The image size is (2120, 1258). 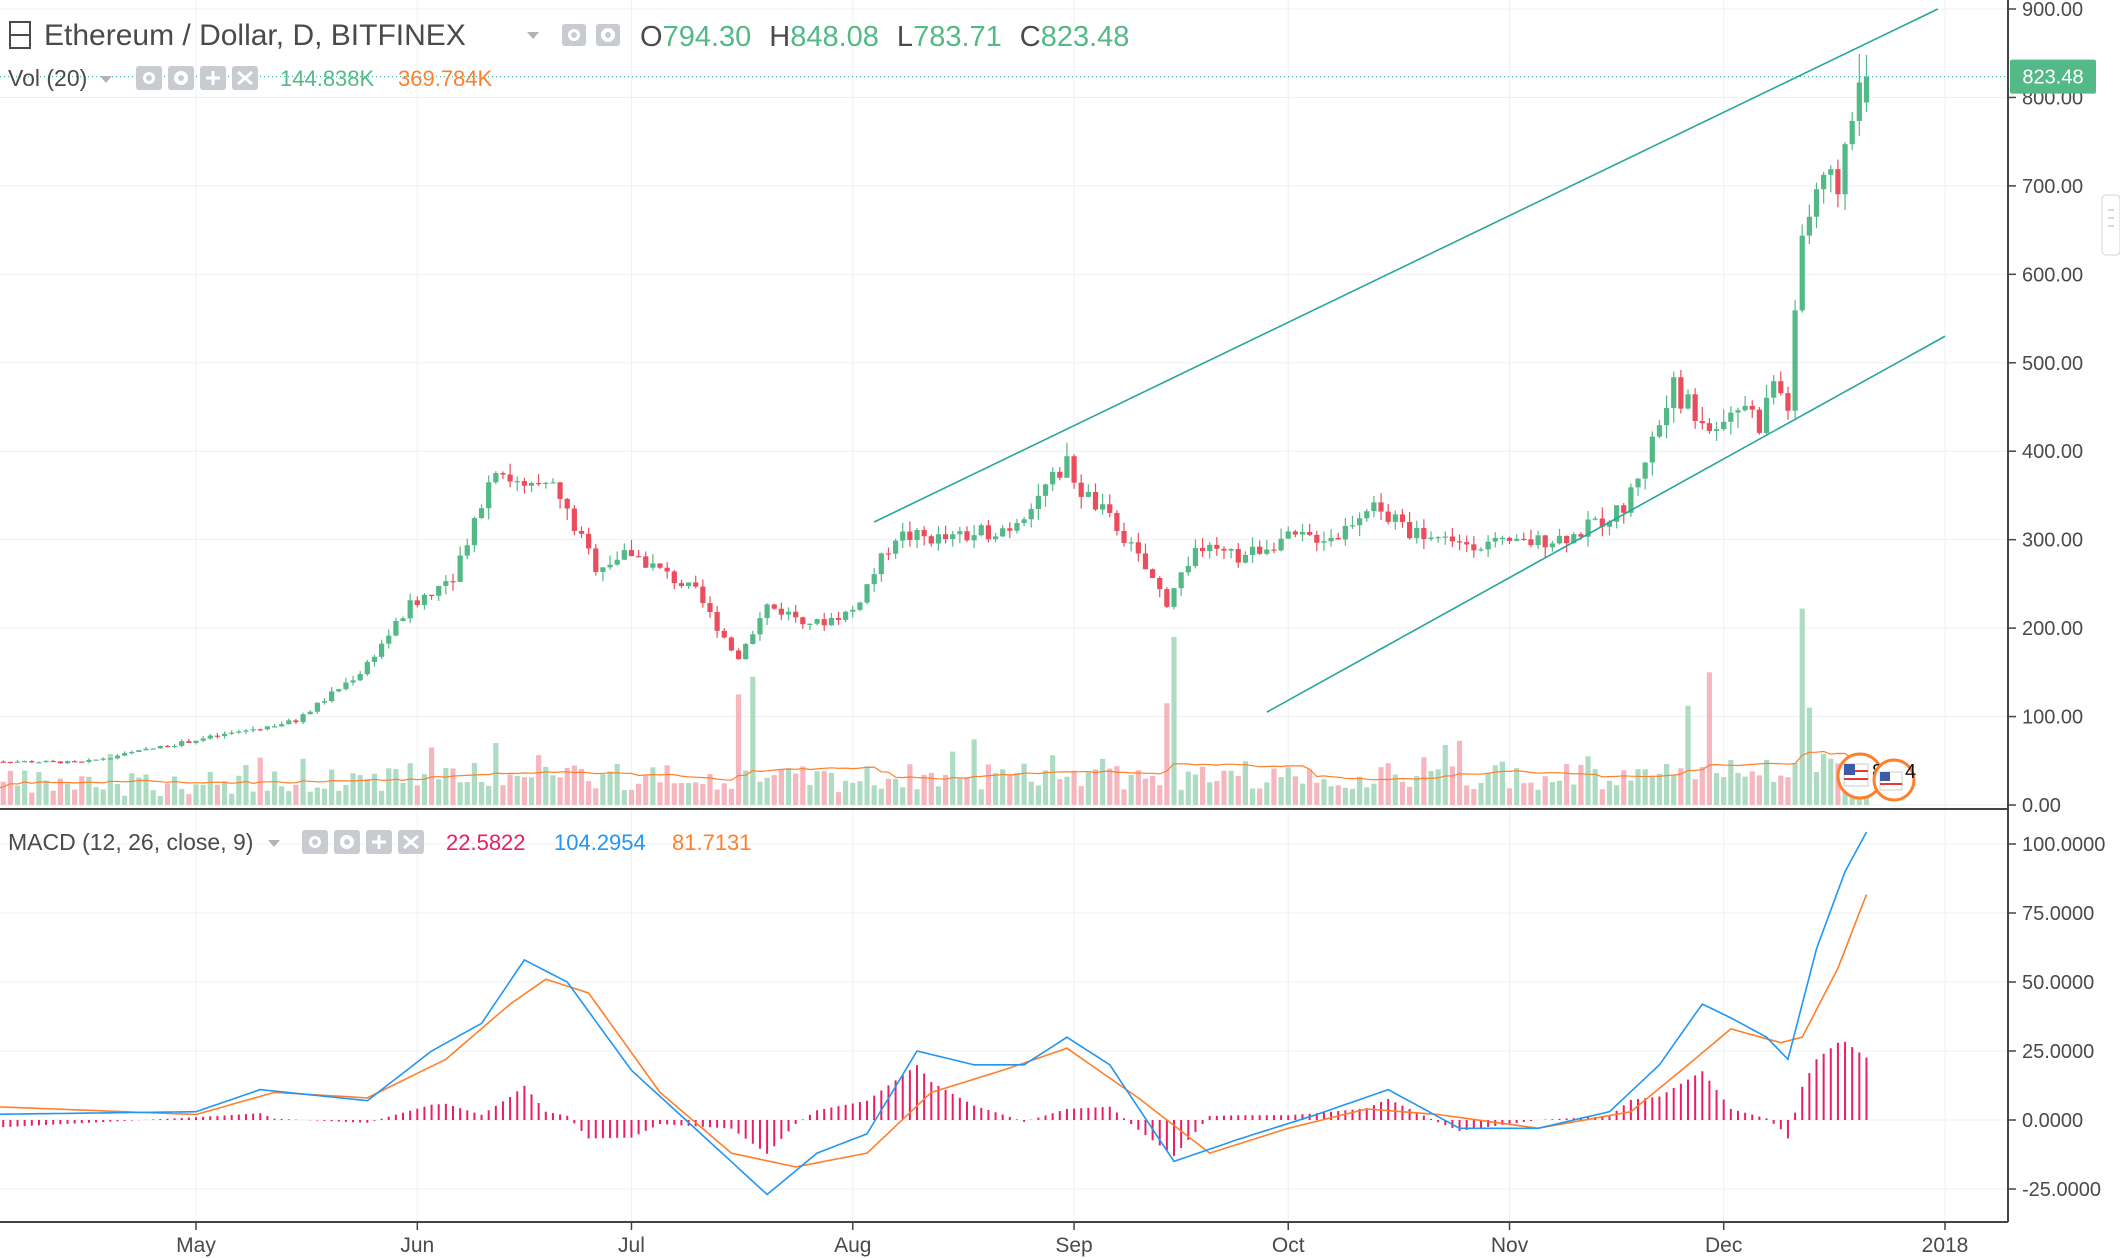 I want to click on ohlc-open-label: O, so click(x=651, y=37).